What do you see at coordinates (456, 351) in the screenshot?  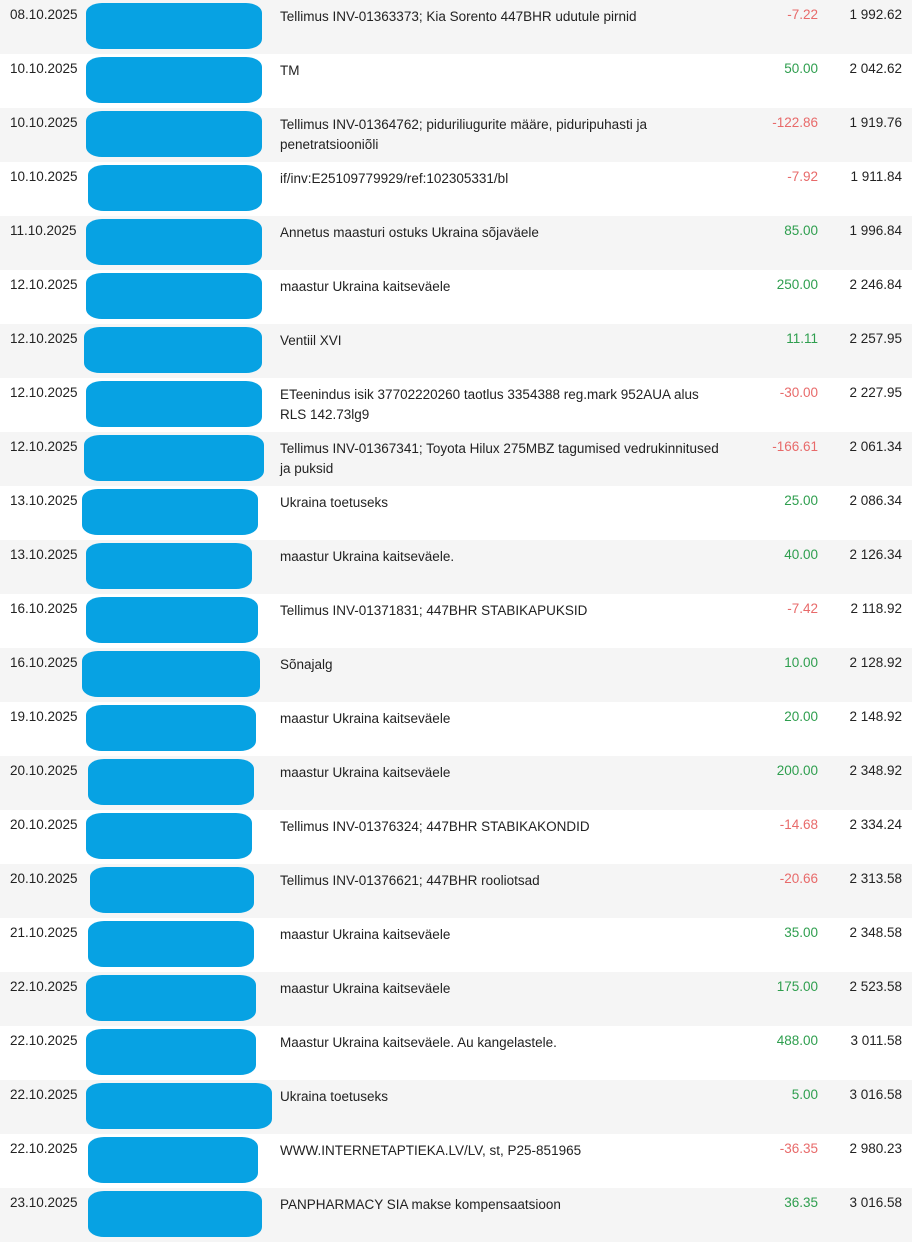 I see `table-row: 12.10.2025 Ventiil XVI 11.11 2 257.95` at bounding box center [456, 351].